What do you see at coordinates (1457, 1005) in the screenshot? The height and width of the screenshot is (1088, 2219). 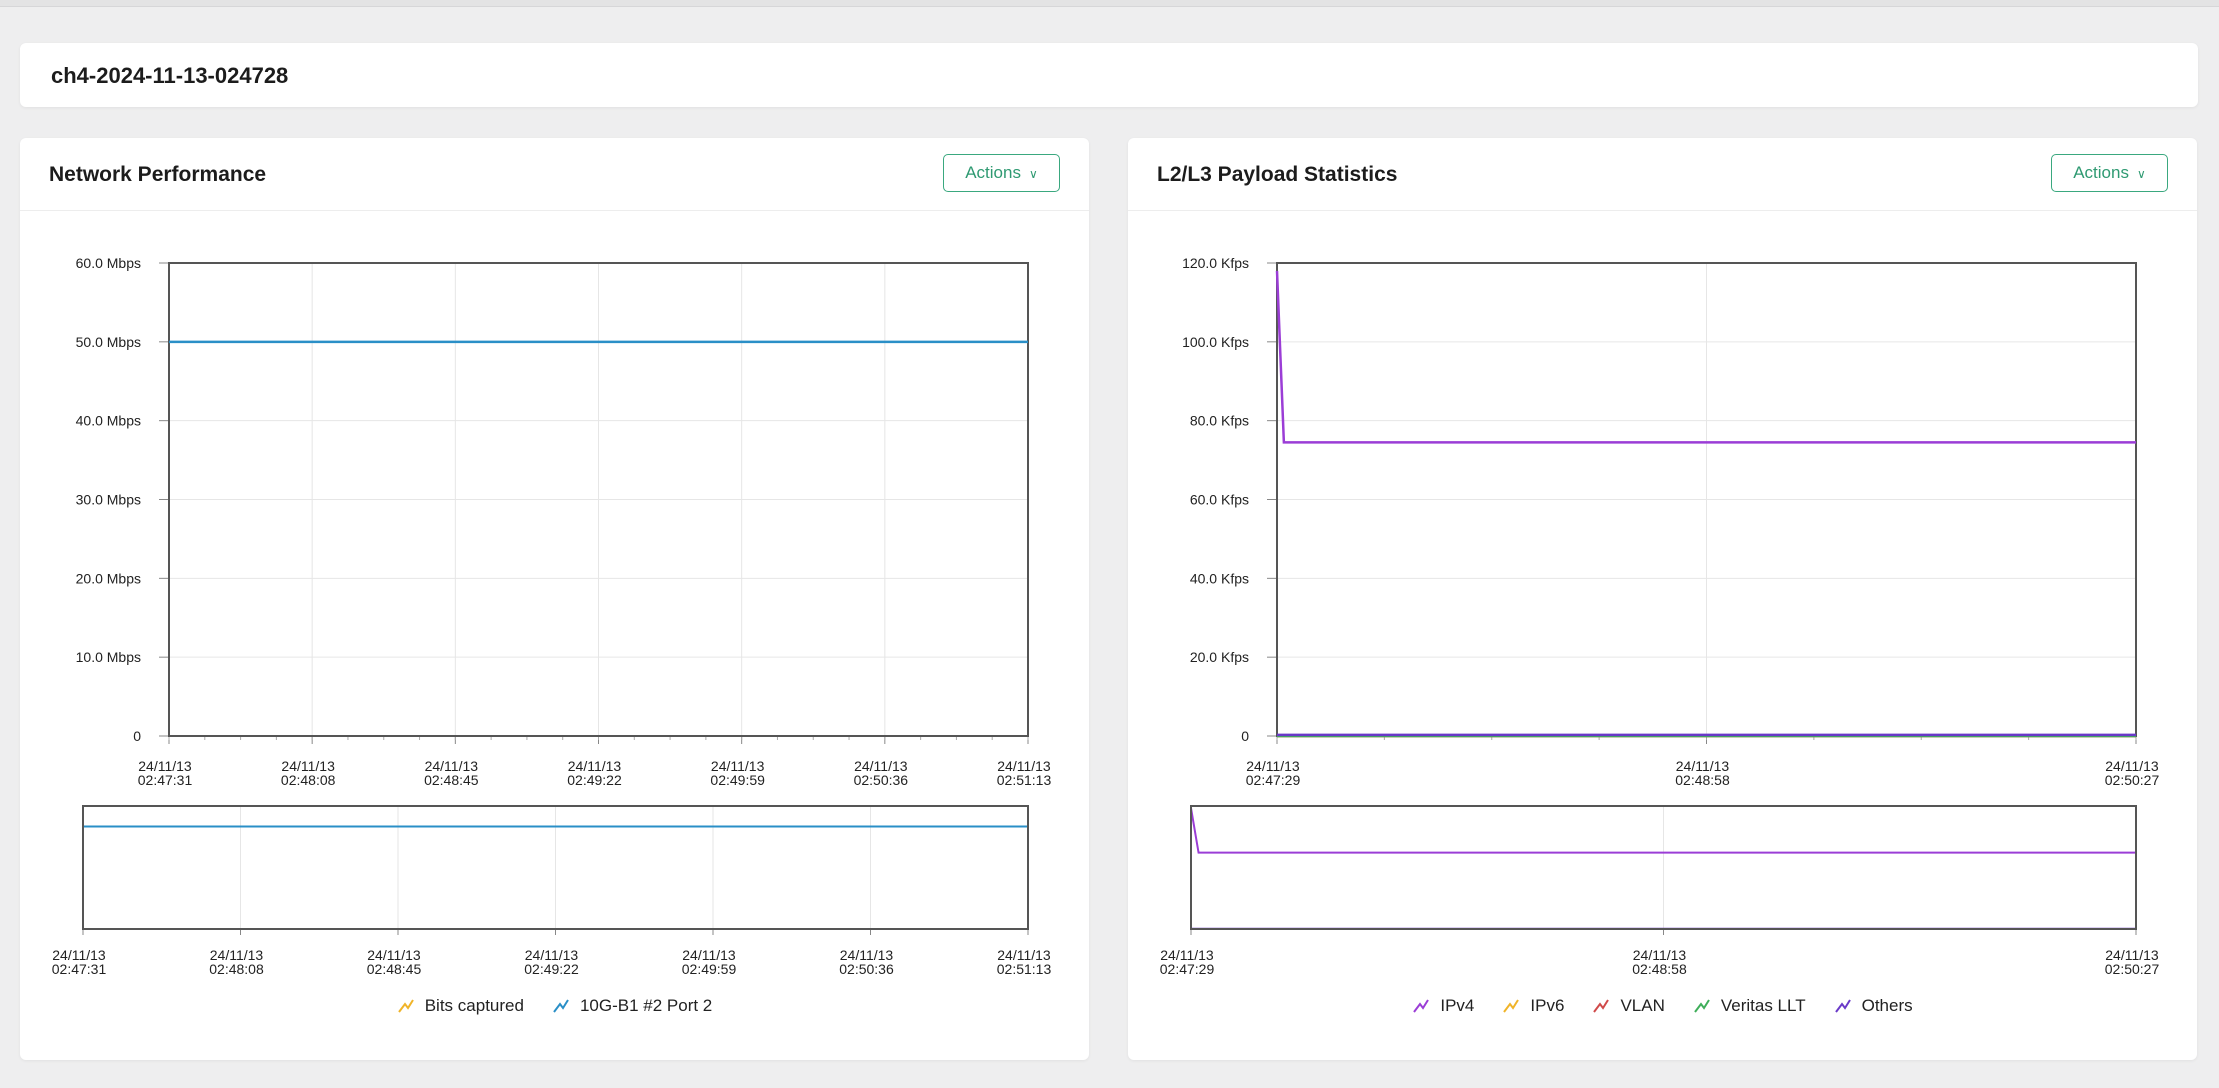 I see `legend-label: IPv4` at bounding box center [1457, 1005].